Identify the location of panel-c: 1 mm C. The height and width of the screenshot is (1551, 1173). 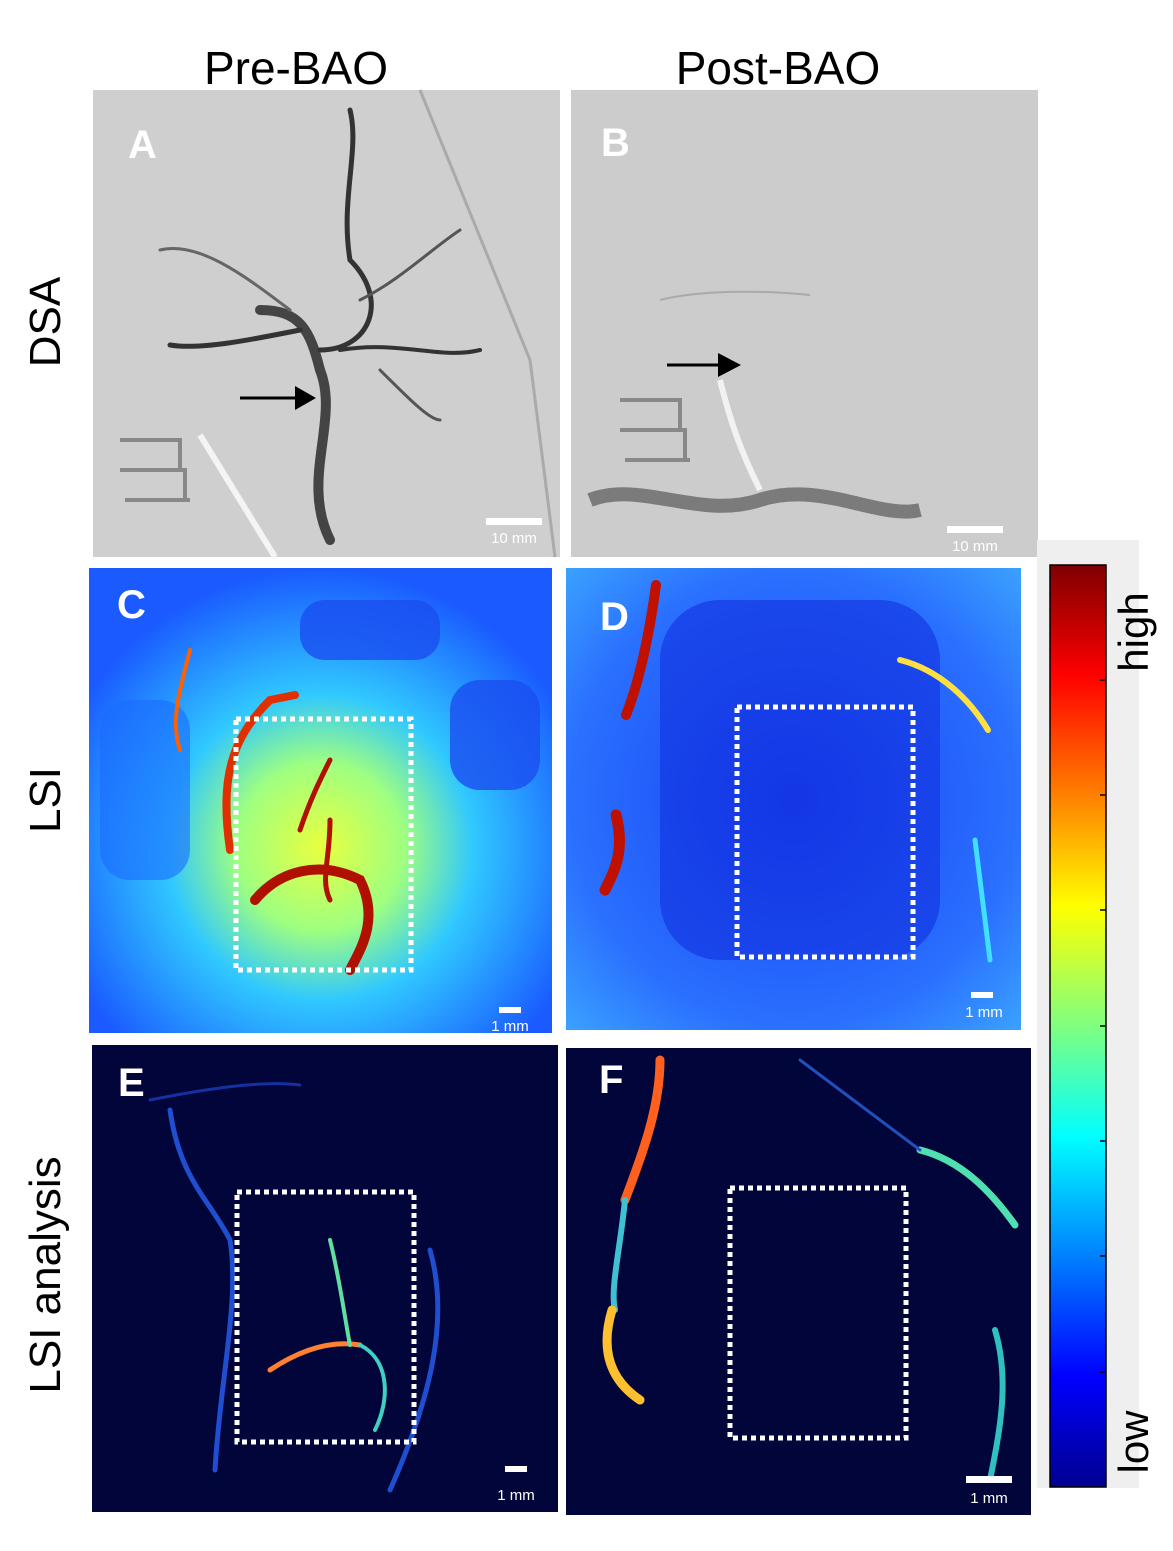
(320, 801).